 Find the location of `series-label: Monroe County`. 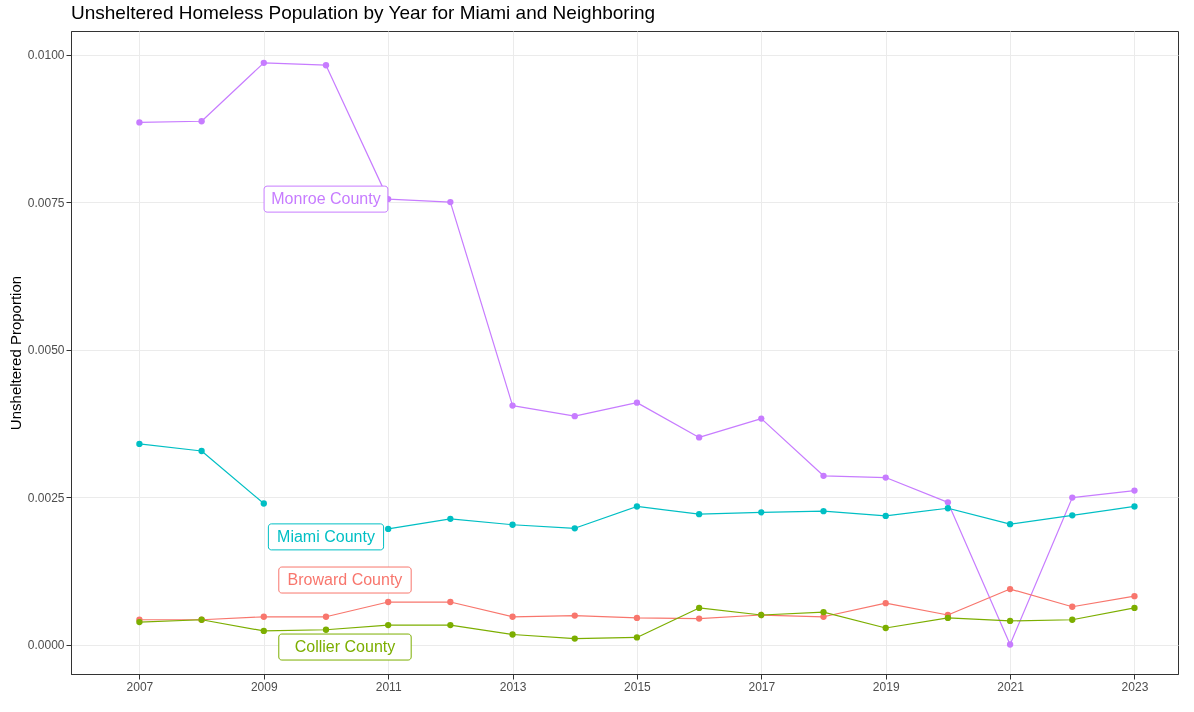

series-label: Monroe County is located at coordinates (326, 199).